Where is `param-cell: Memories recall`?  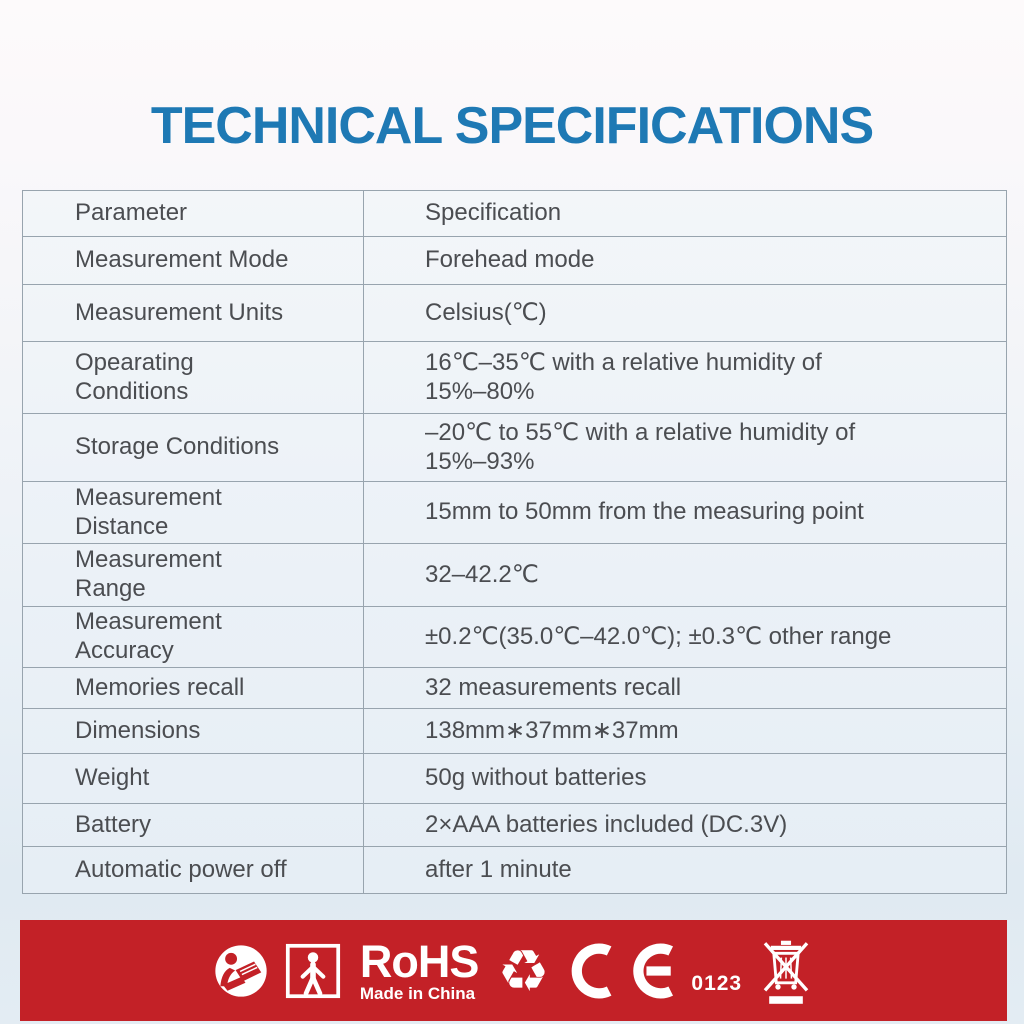
param-cell: Memories recall is located at coordinates (193, 688).